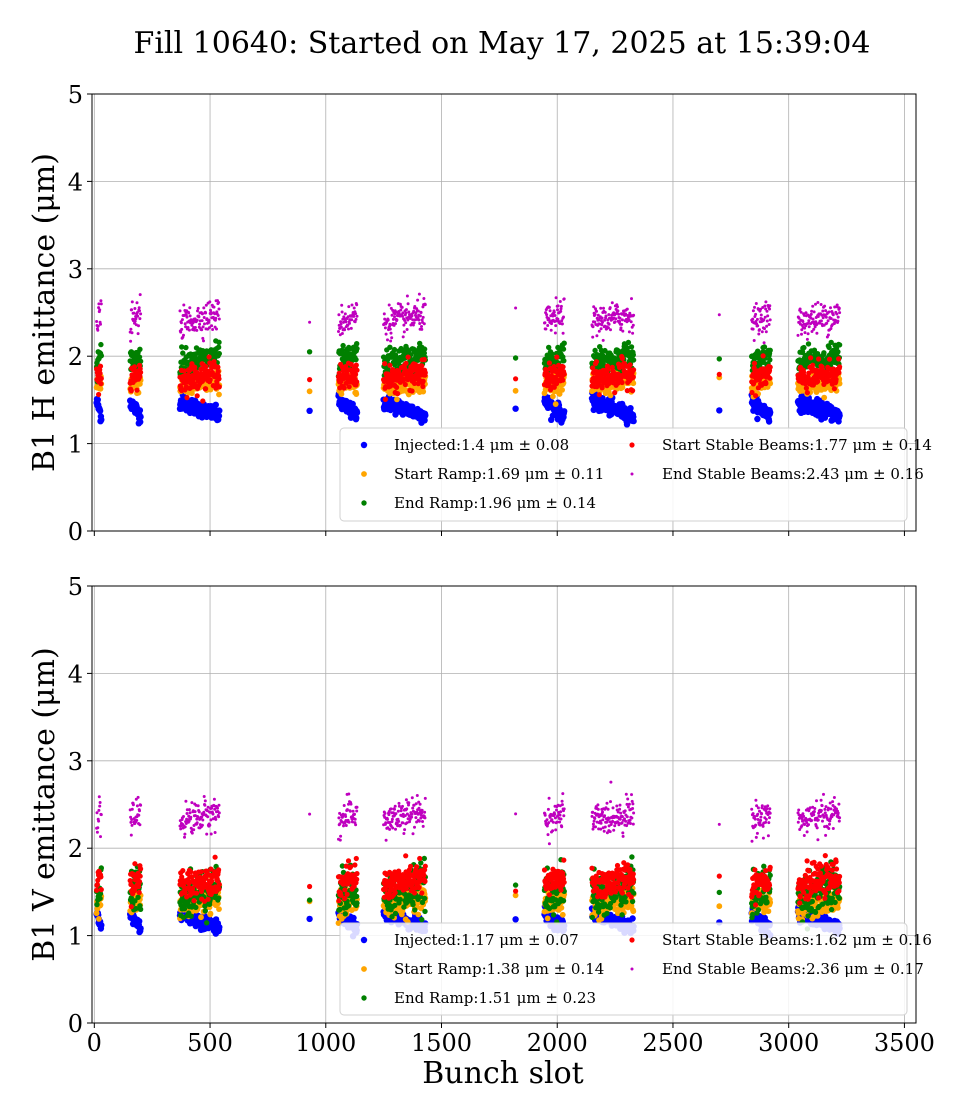  What do you see at coordinates (797, 445) in the screenshot?
I see `legend-label-start_stable: Start Stable Beams:1.77 μm ± 0.14` at bounding box center [797, 445].